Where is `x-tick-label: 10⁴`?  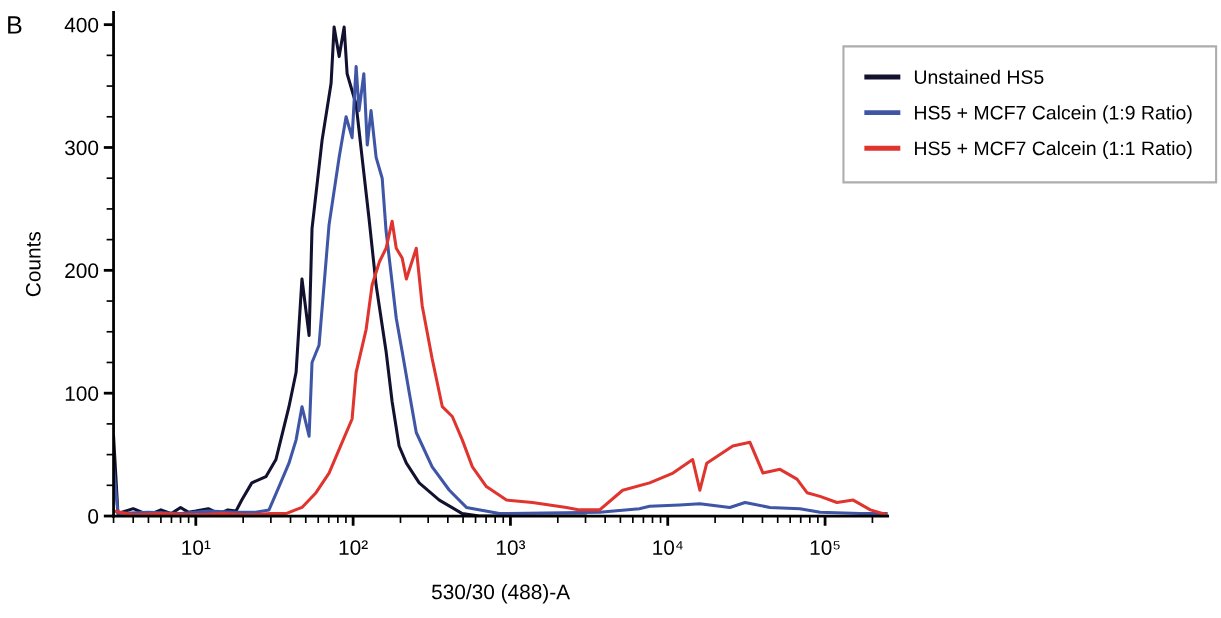
x-tick-label: 10⁴ is located at coordinates (668, 547).